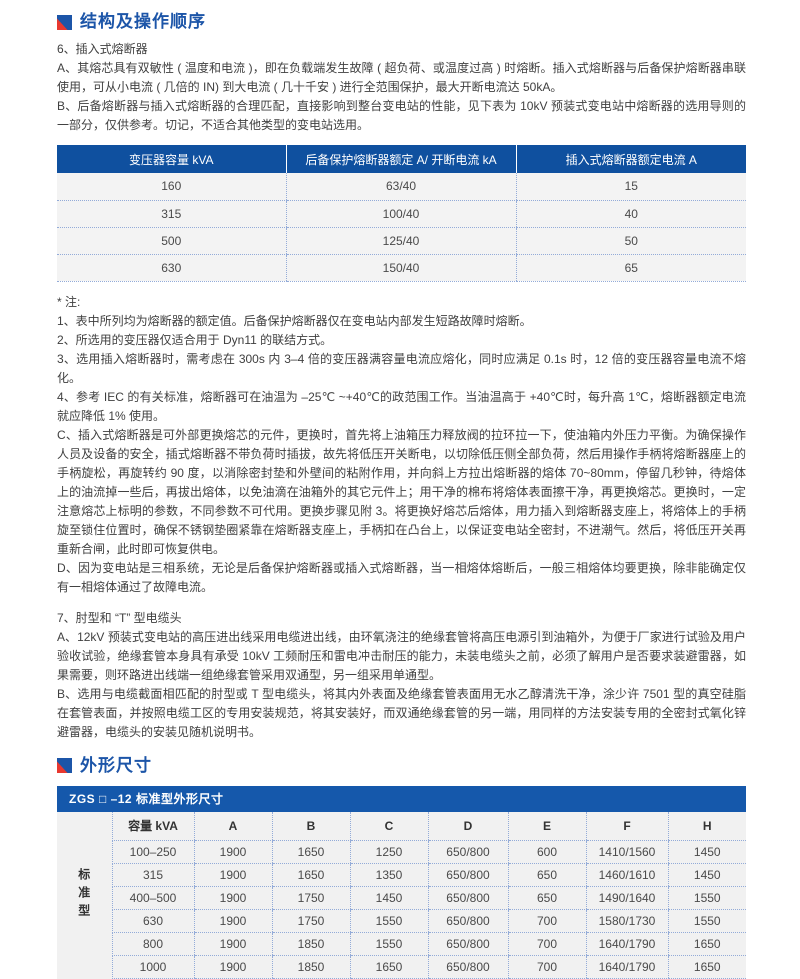  What do you see at coordinates (116, 766) in the screenshot?
I see `section-dimensions-title: 外形尺寸` at bounding box center [116, 766].